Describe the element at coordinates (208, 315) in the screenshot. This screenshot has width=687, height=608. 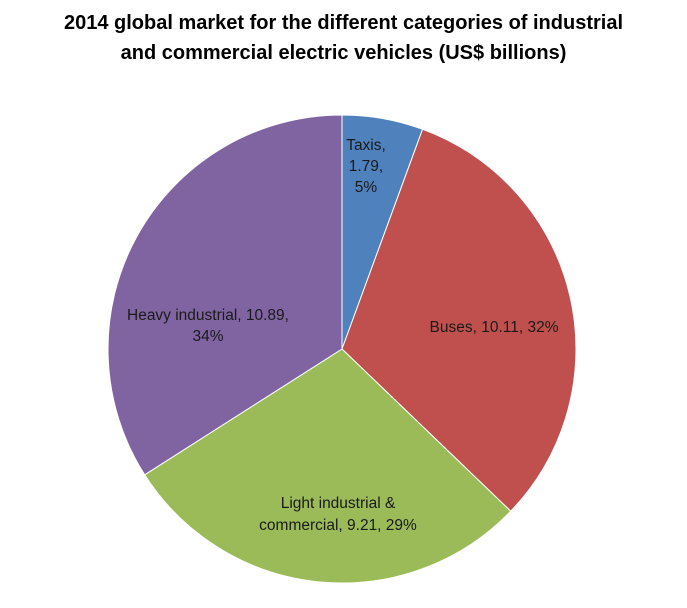
I see `data-label-line: Heavy industrial, 10.89,` at that location.